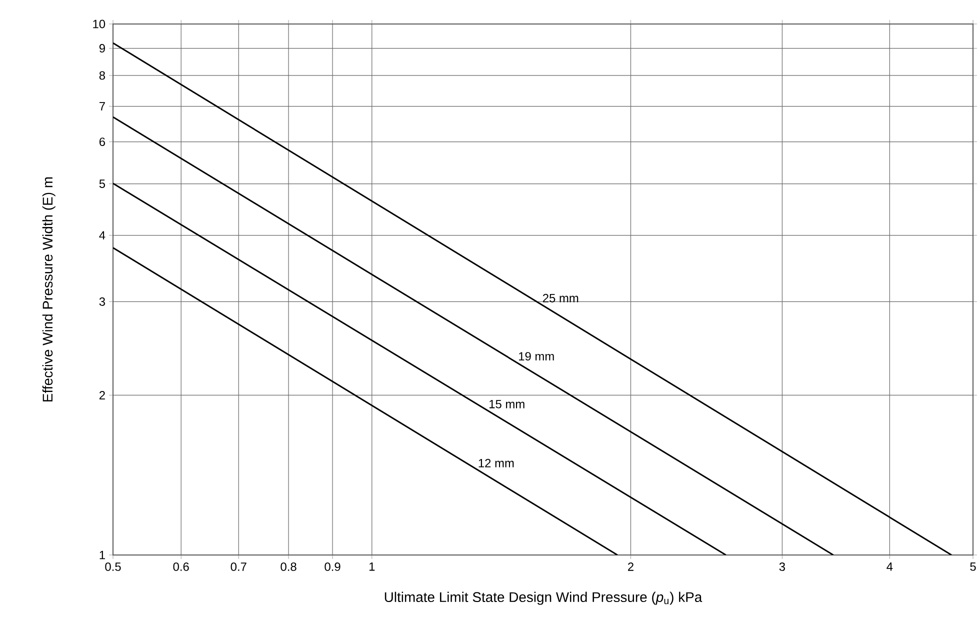 The image size is (980, 630). Describe the element at coordinates (102, 75) in the screenshot. I see `y-tick-label: 8` at that location.